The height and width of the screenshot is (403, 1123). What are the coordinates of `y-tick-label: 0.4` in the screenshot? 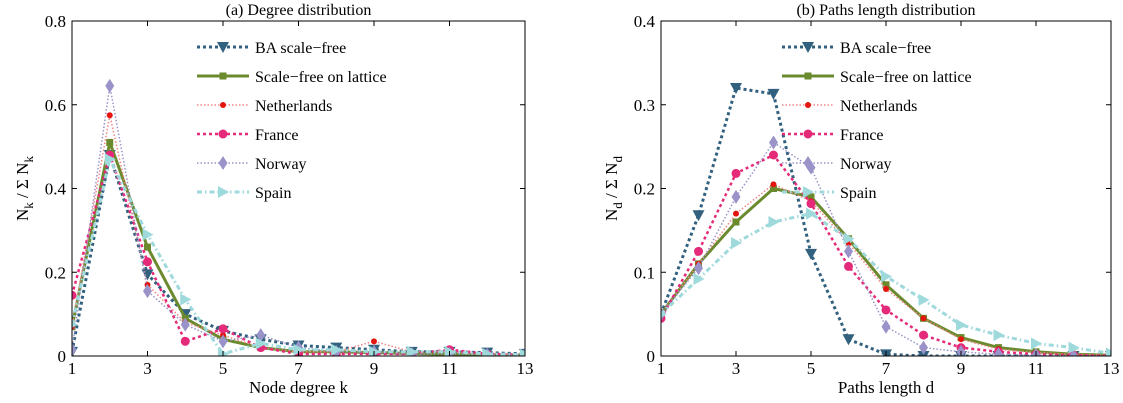 It's located at (56, 189).